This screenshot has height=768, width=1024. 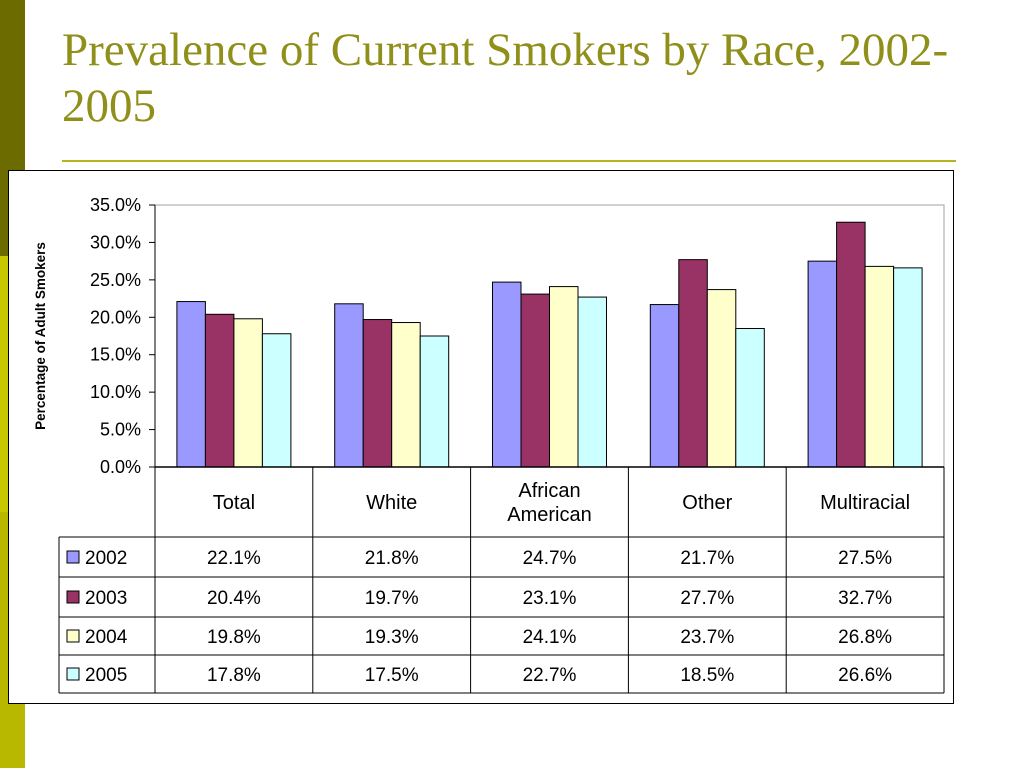 What do you see at coordinates (865, 675) in the screenshot?
I see `data-label: 26.6%` at bounding box center [865, 675].